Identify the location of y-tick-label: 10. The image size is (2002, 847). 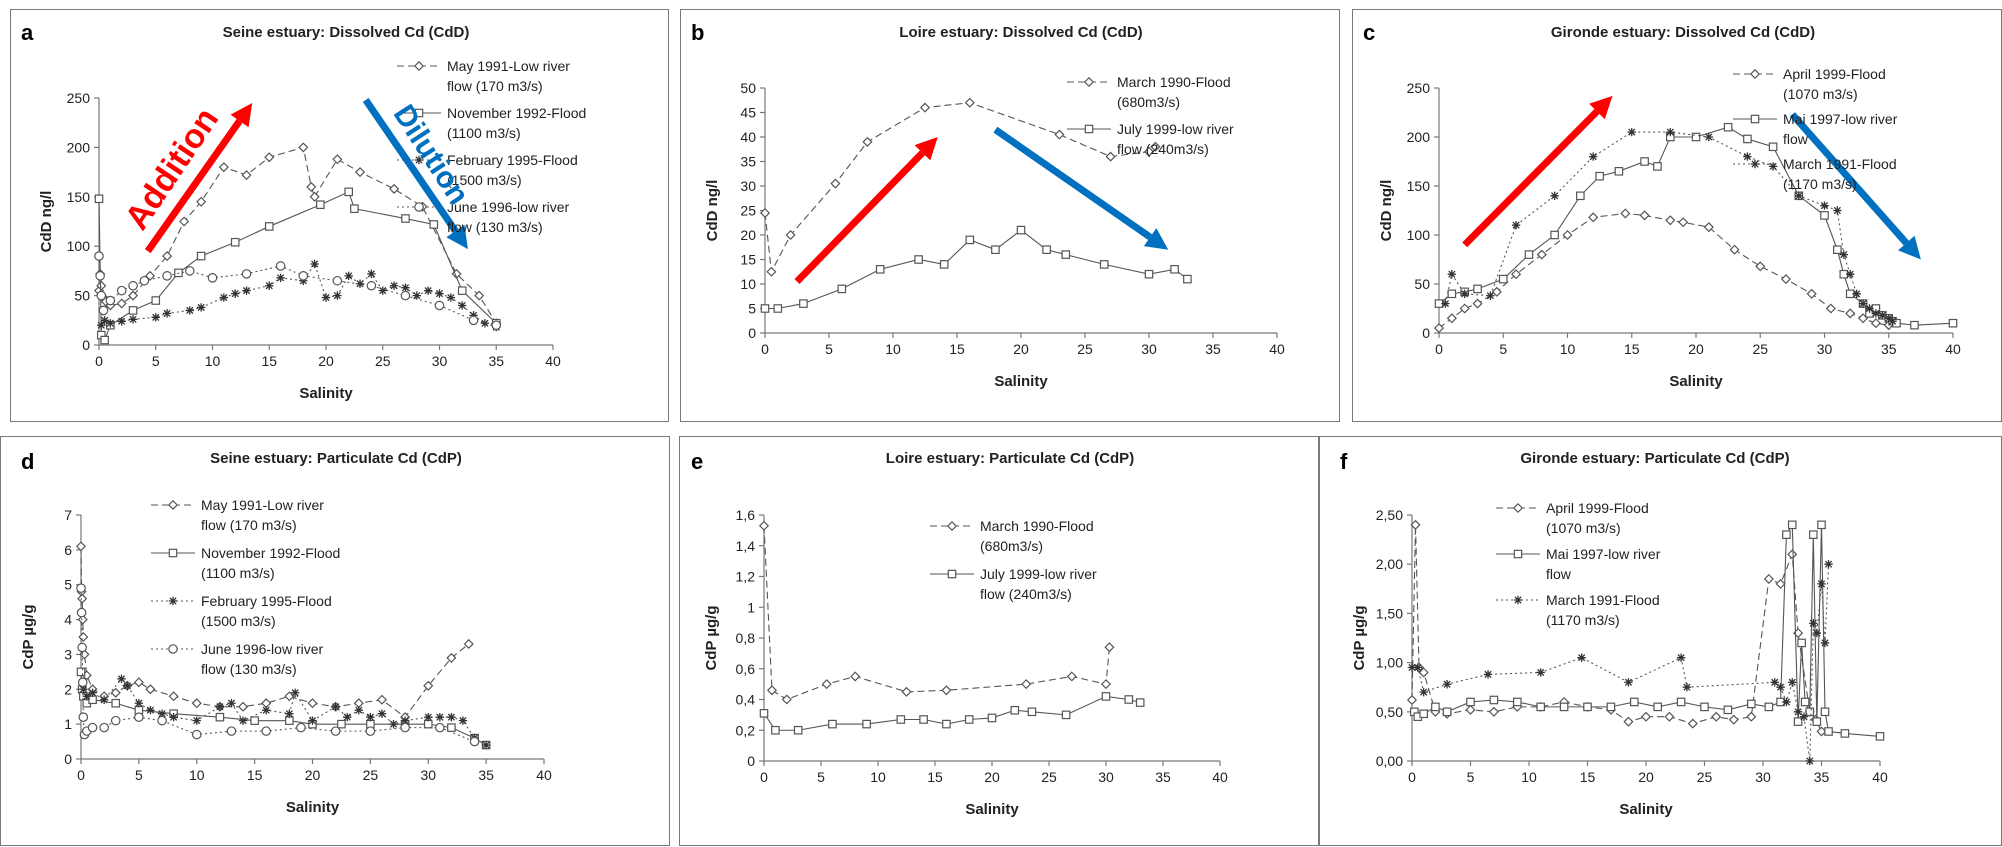
(748, 284).